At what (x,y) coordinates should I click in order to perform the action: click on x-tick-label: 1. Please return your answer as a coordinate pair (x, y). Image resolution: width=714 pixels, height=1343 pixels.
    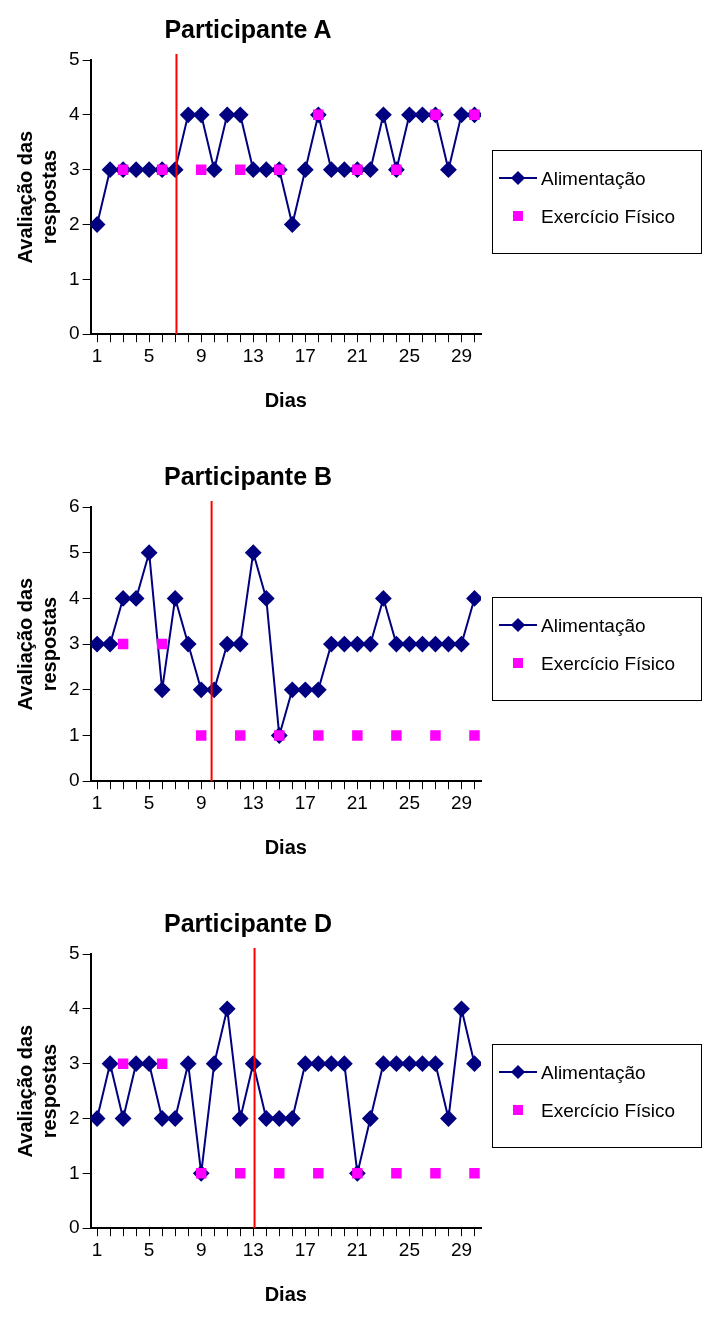
    Looking at the image, I should click on (97, 1249).